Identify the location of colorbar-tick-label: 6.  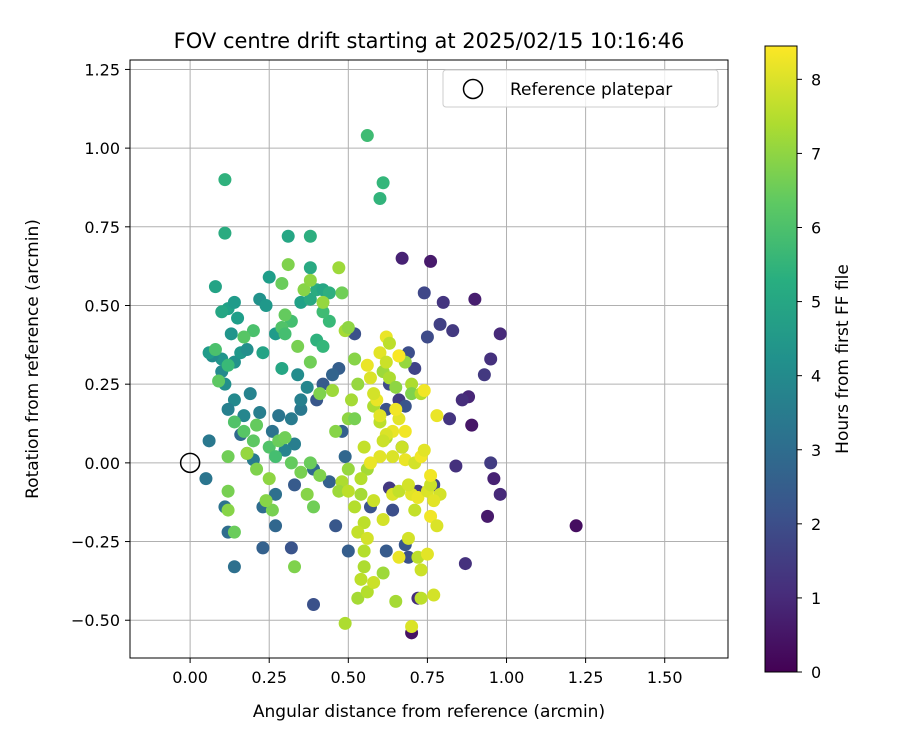
(816, 228).